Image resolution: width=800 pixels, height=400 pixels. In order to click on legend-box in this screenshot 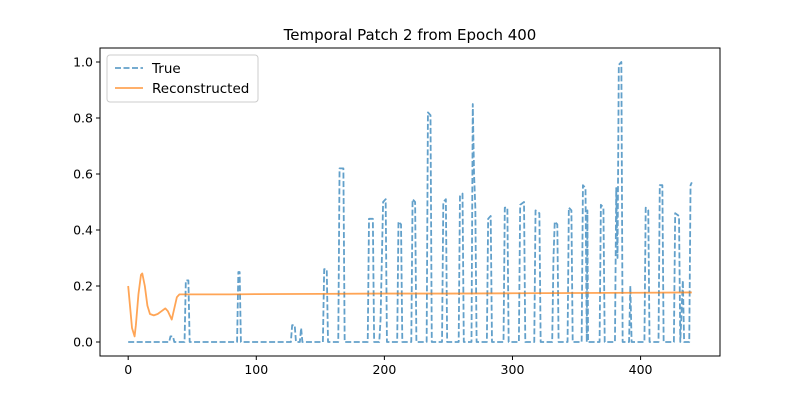, I will do `click(182, 78)`.